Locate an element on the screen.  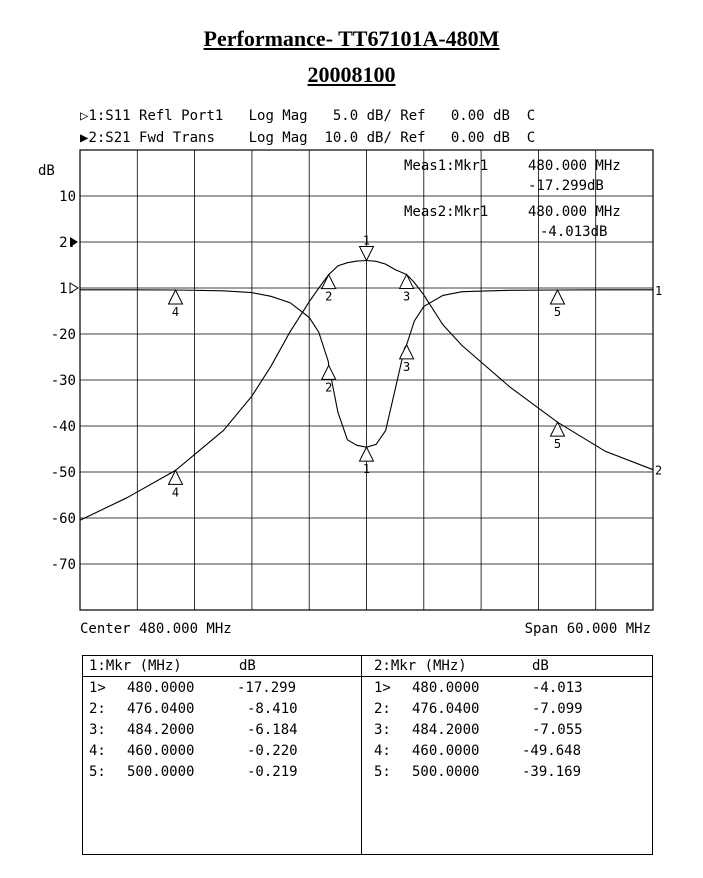
y-tick-label: 10 is located at coordinates (67, 197).